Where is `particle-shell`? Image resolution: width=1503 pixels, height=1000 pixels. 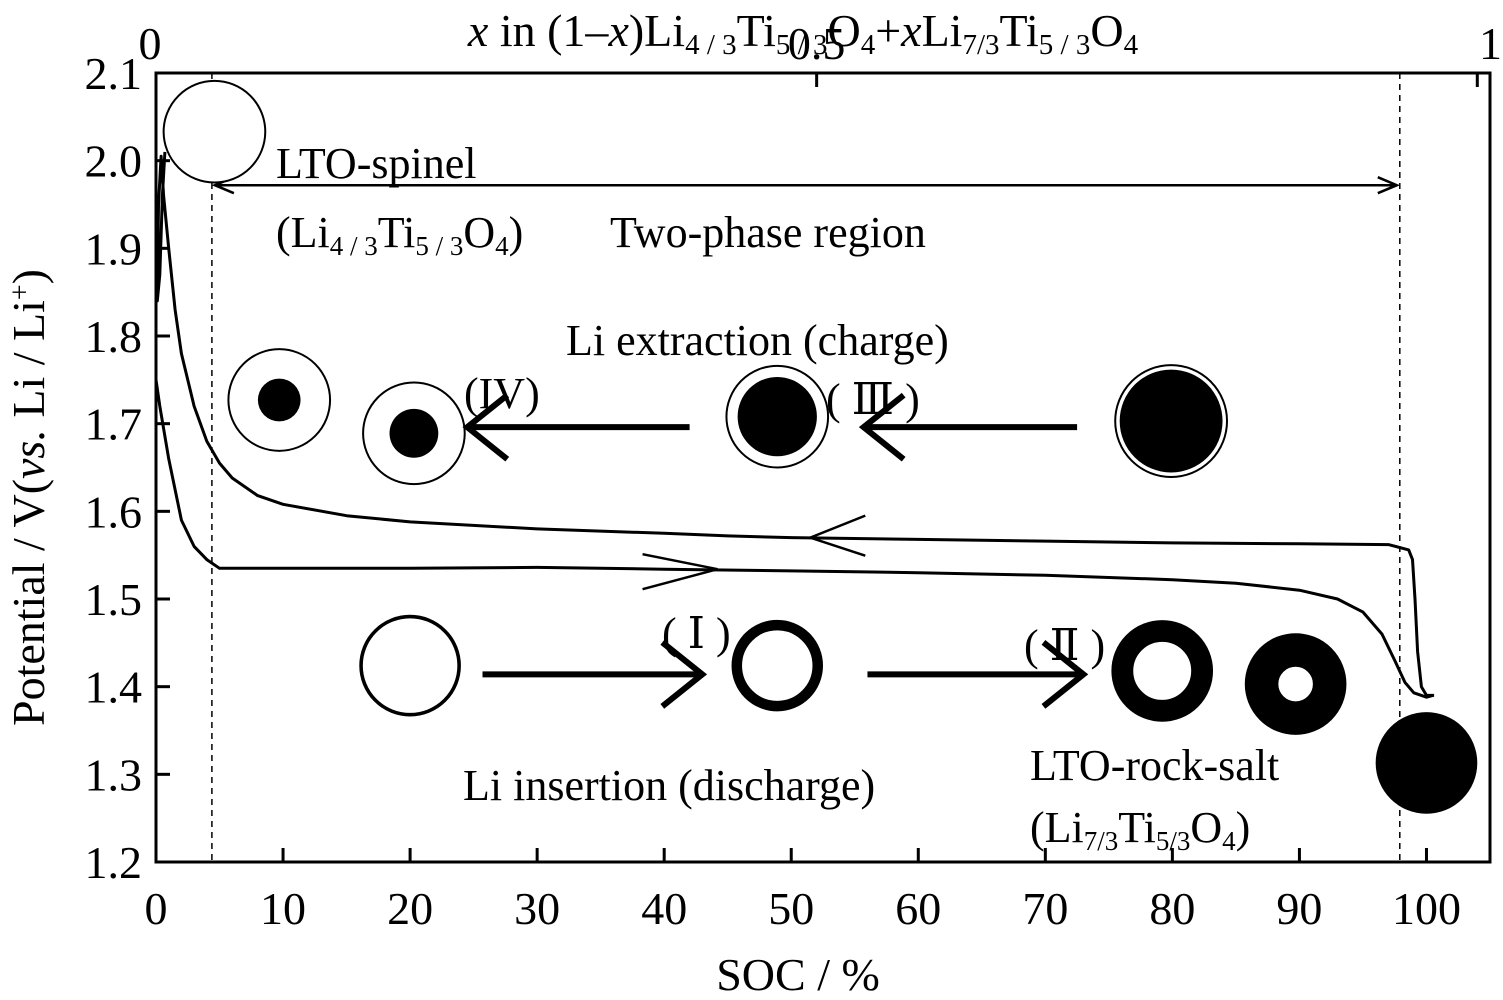 particle-shell is located at coordinates (214, 131).